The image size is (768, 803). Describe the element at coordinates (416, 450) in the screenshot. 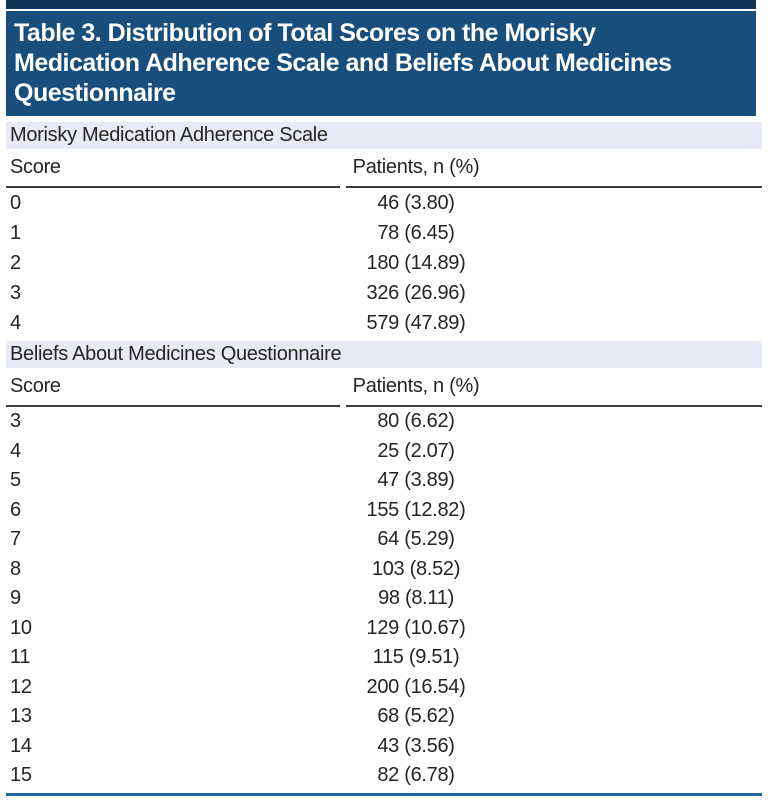

I see `patients-cell: 25 (2.07)` at that location.